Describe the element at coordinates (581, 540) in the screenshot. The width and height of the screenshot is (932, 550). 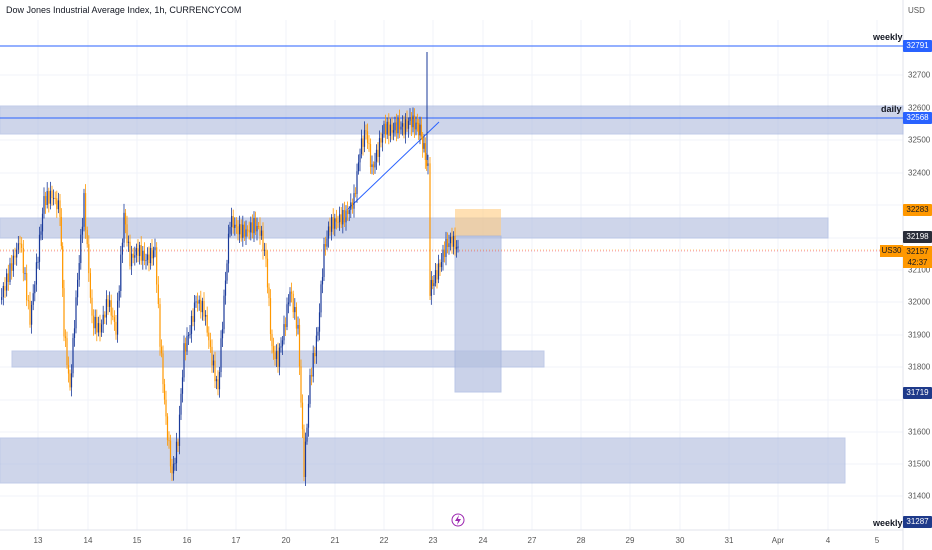
I see `time-tick: 28` at that location.